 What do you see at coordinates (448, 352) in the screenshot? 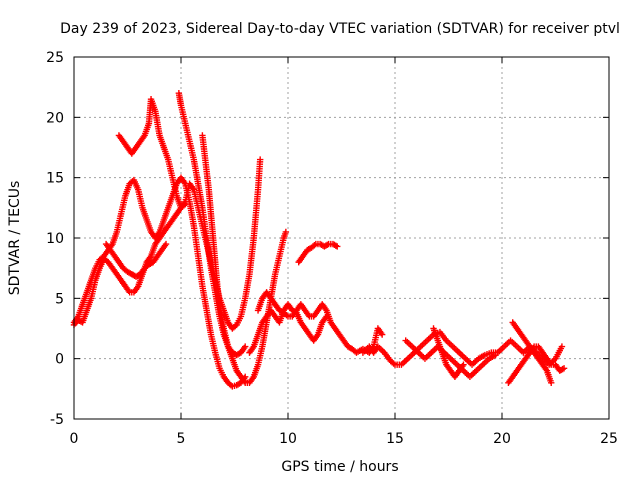
I see `series-trace-l` at bounding box center [448, 352].